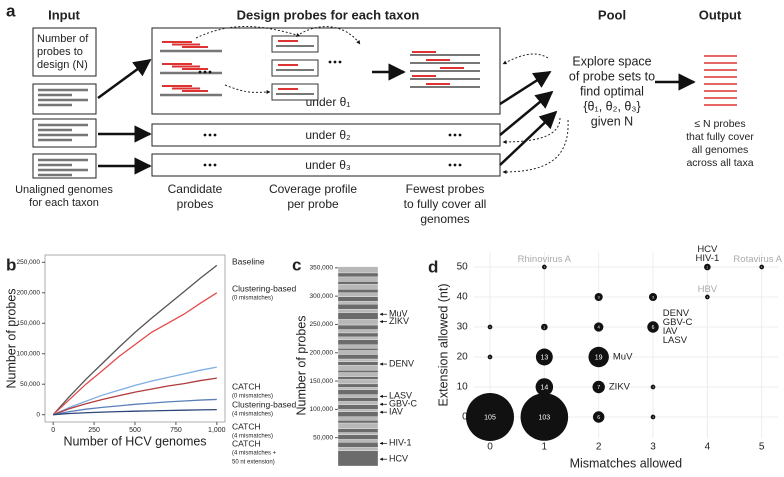  I want to click on x-tick-label: 0, so click(53, 430).